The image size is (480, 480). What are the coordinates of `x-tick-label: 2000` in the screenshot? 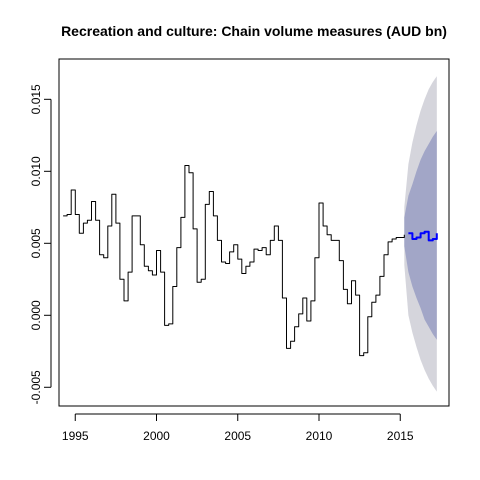 It's located at (156, 436).